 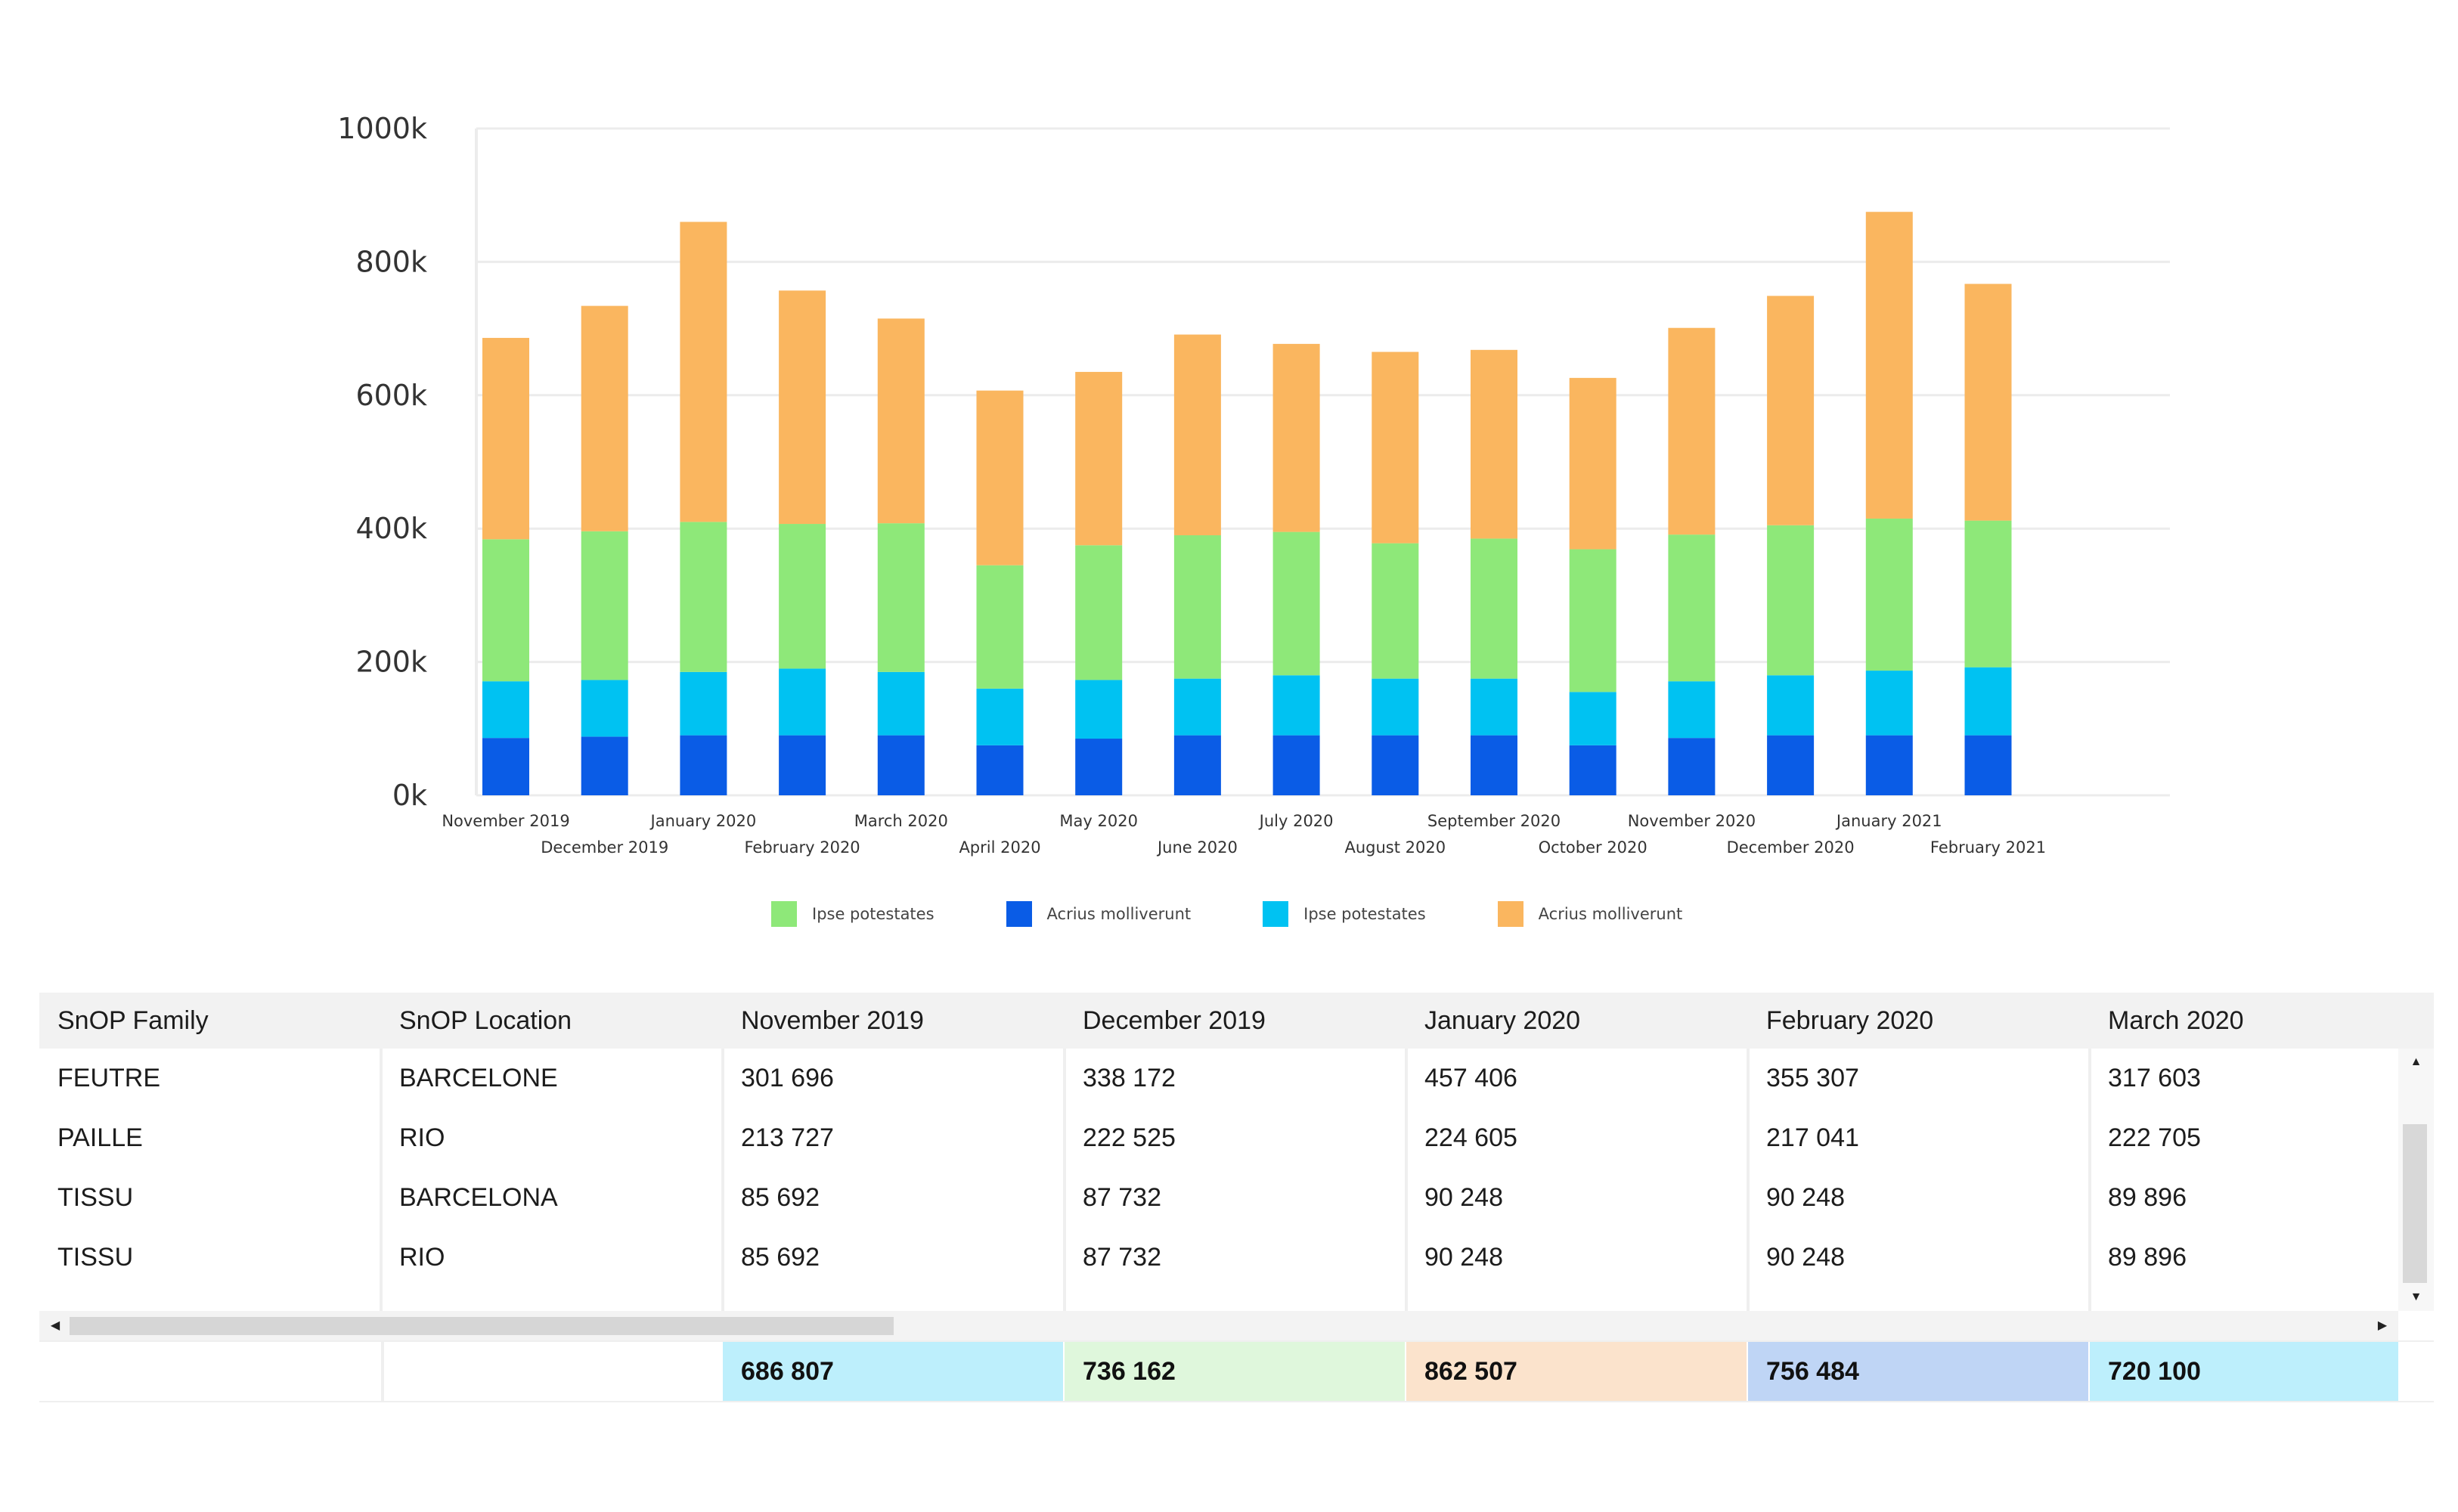 What do you see at coordinates (2416, 1061) in the screenshot?
I see `scroll-up-arrow-icon: ▲` at bounding box center [2416, 1061].